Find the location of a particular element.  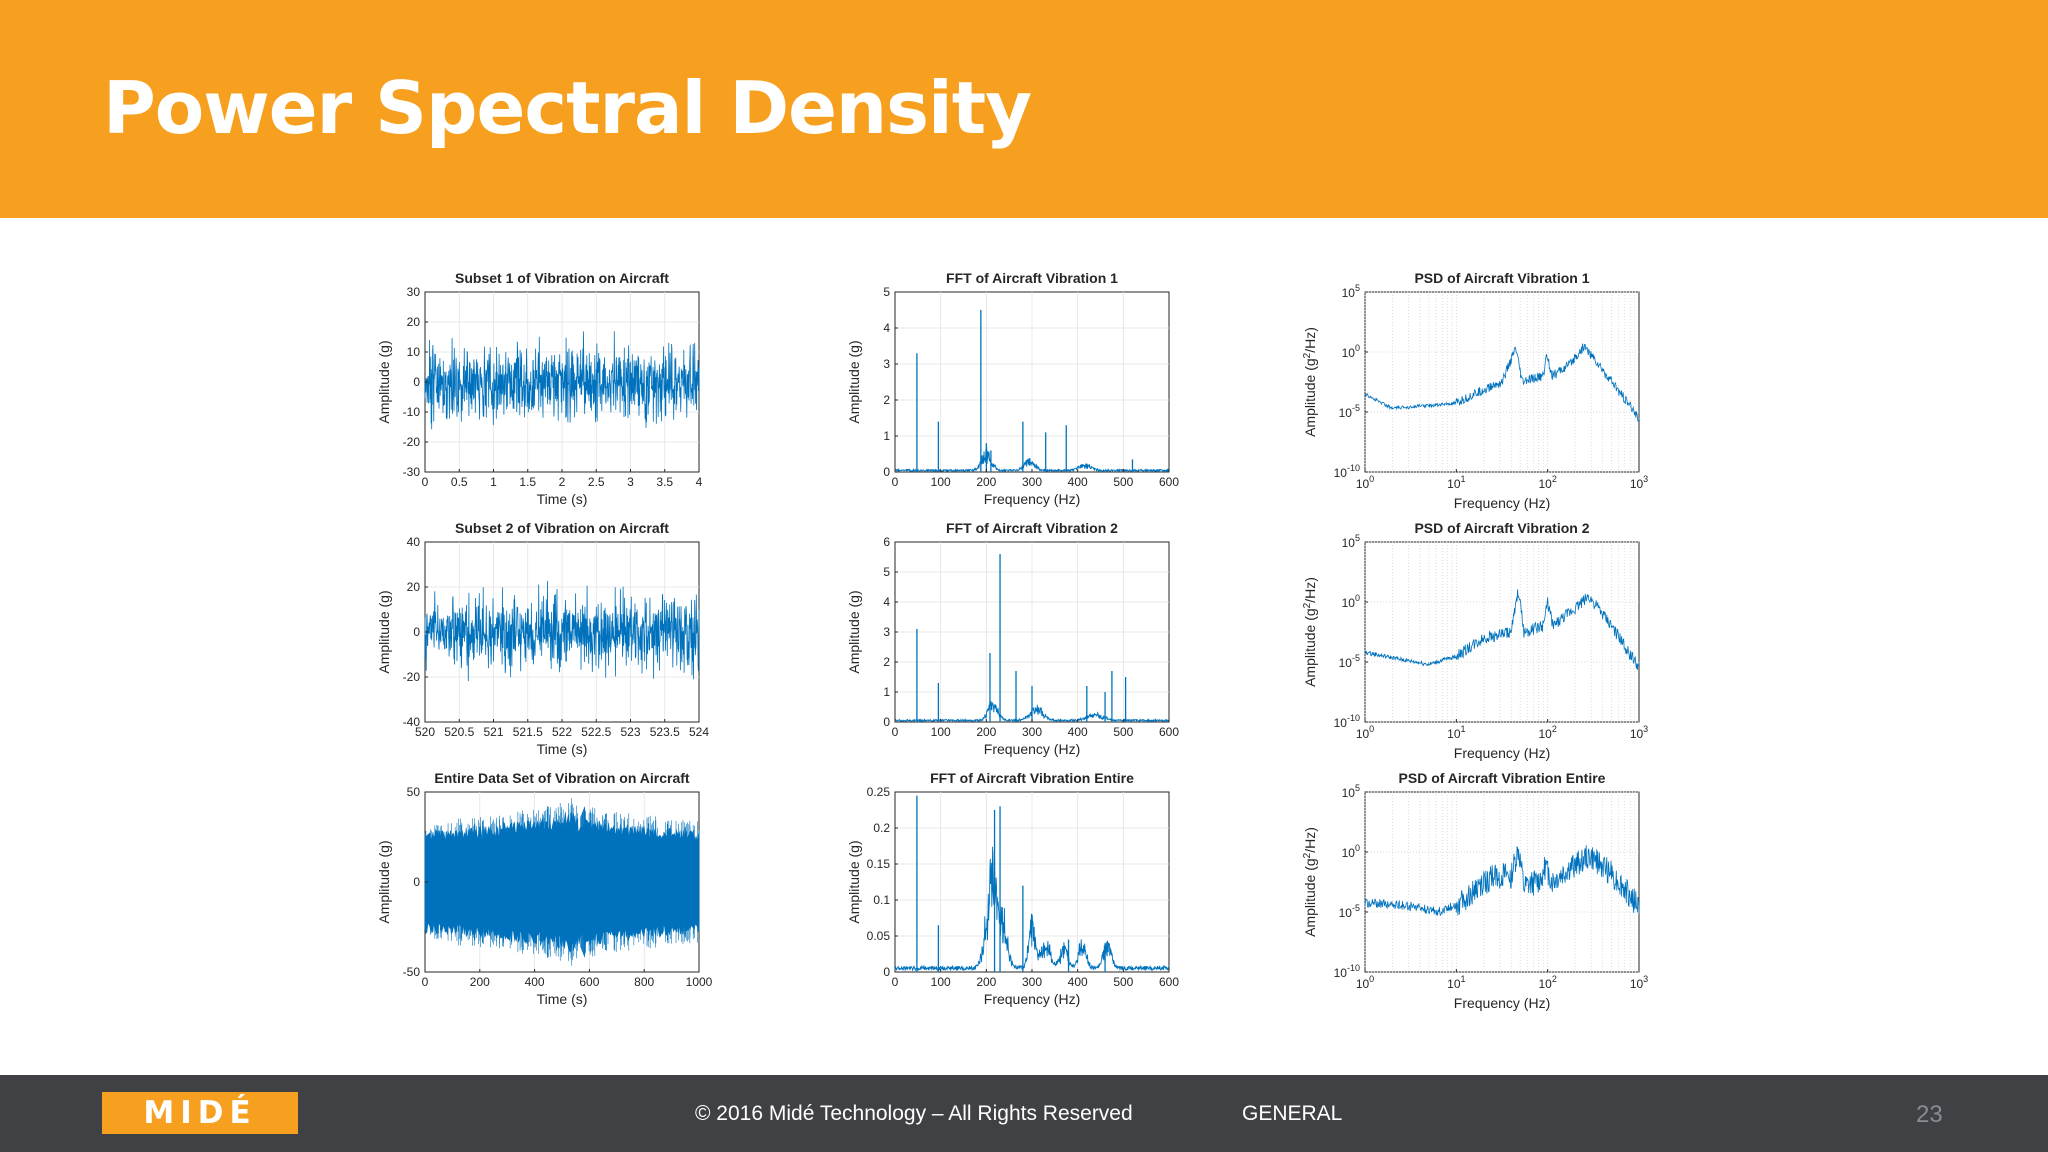

chart-title: FFT of Aircraft Vibration 1 is located at coordinates (1032, 278).